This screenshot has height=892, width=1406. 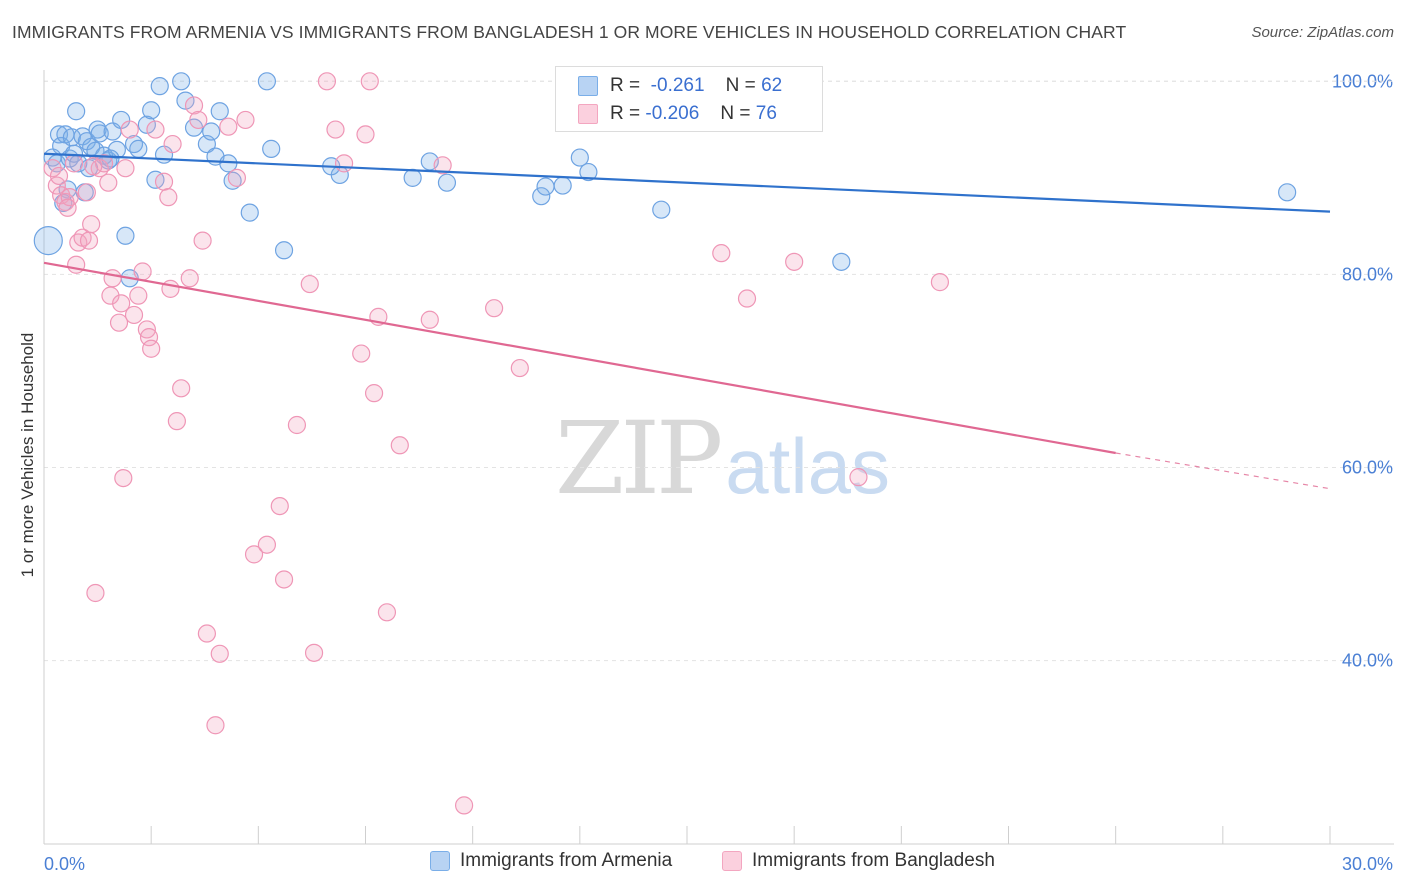 I want to click on y-tick-label: 80.0%, so click(x=1367, y=274).